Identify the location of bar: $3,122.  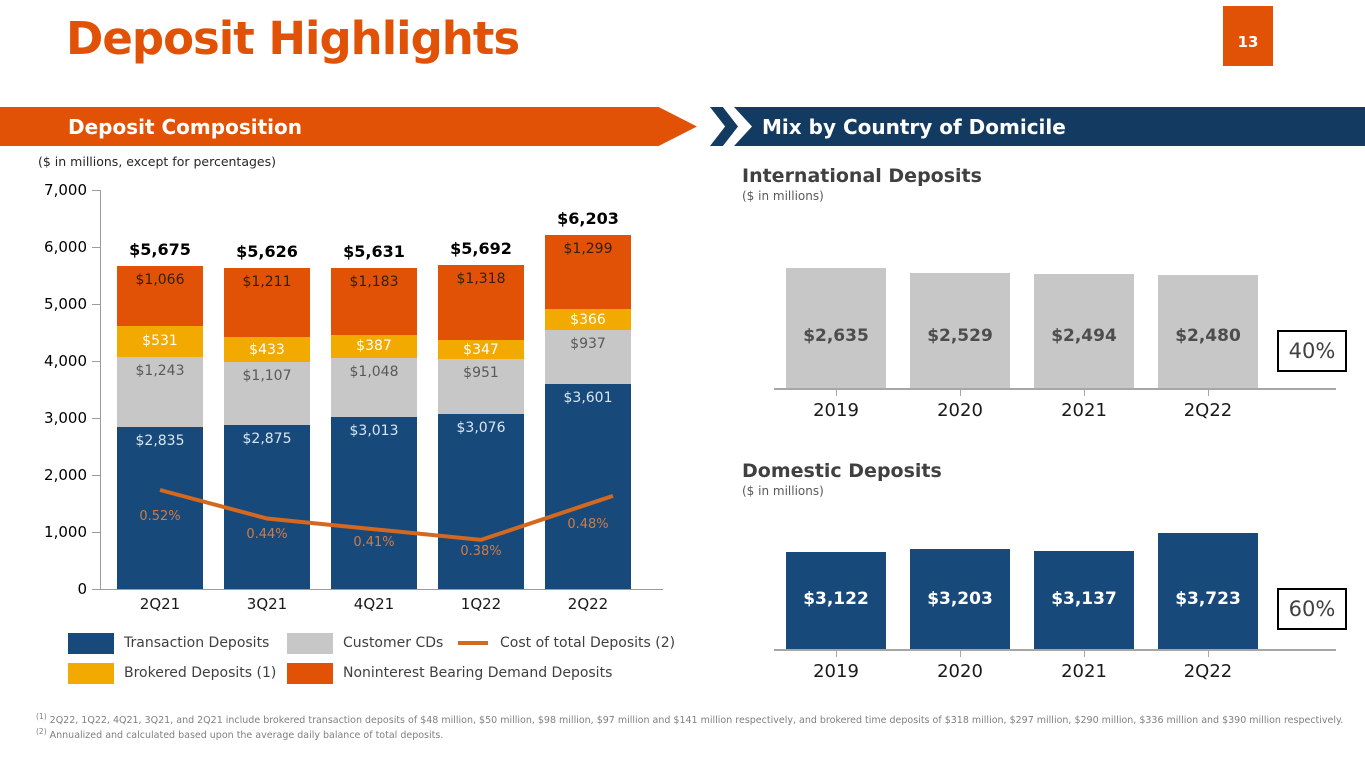
(836, 600).